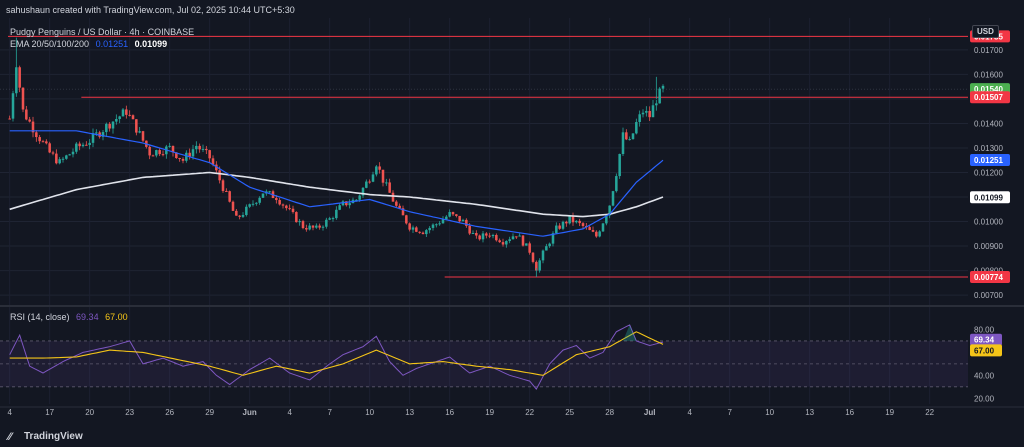 The width and height of the screenshot is (1024, 447). I want to click on rsi-label-text: 67.00, so click(984, 350).